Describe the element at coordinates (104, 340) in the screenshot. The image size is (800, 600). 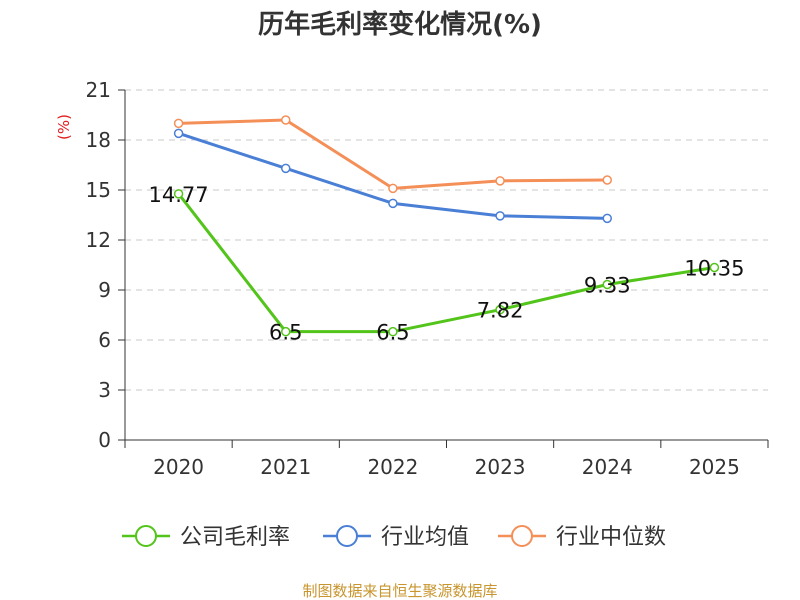
I see `y-tick-label-6: 6` at that location.